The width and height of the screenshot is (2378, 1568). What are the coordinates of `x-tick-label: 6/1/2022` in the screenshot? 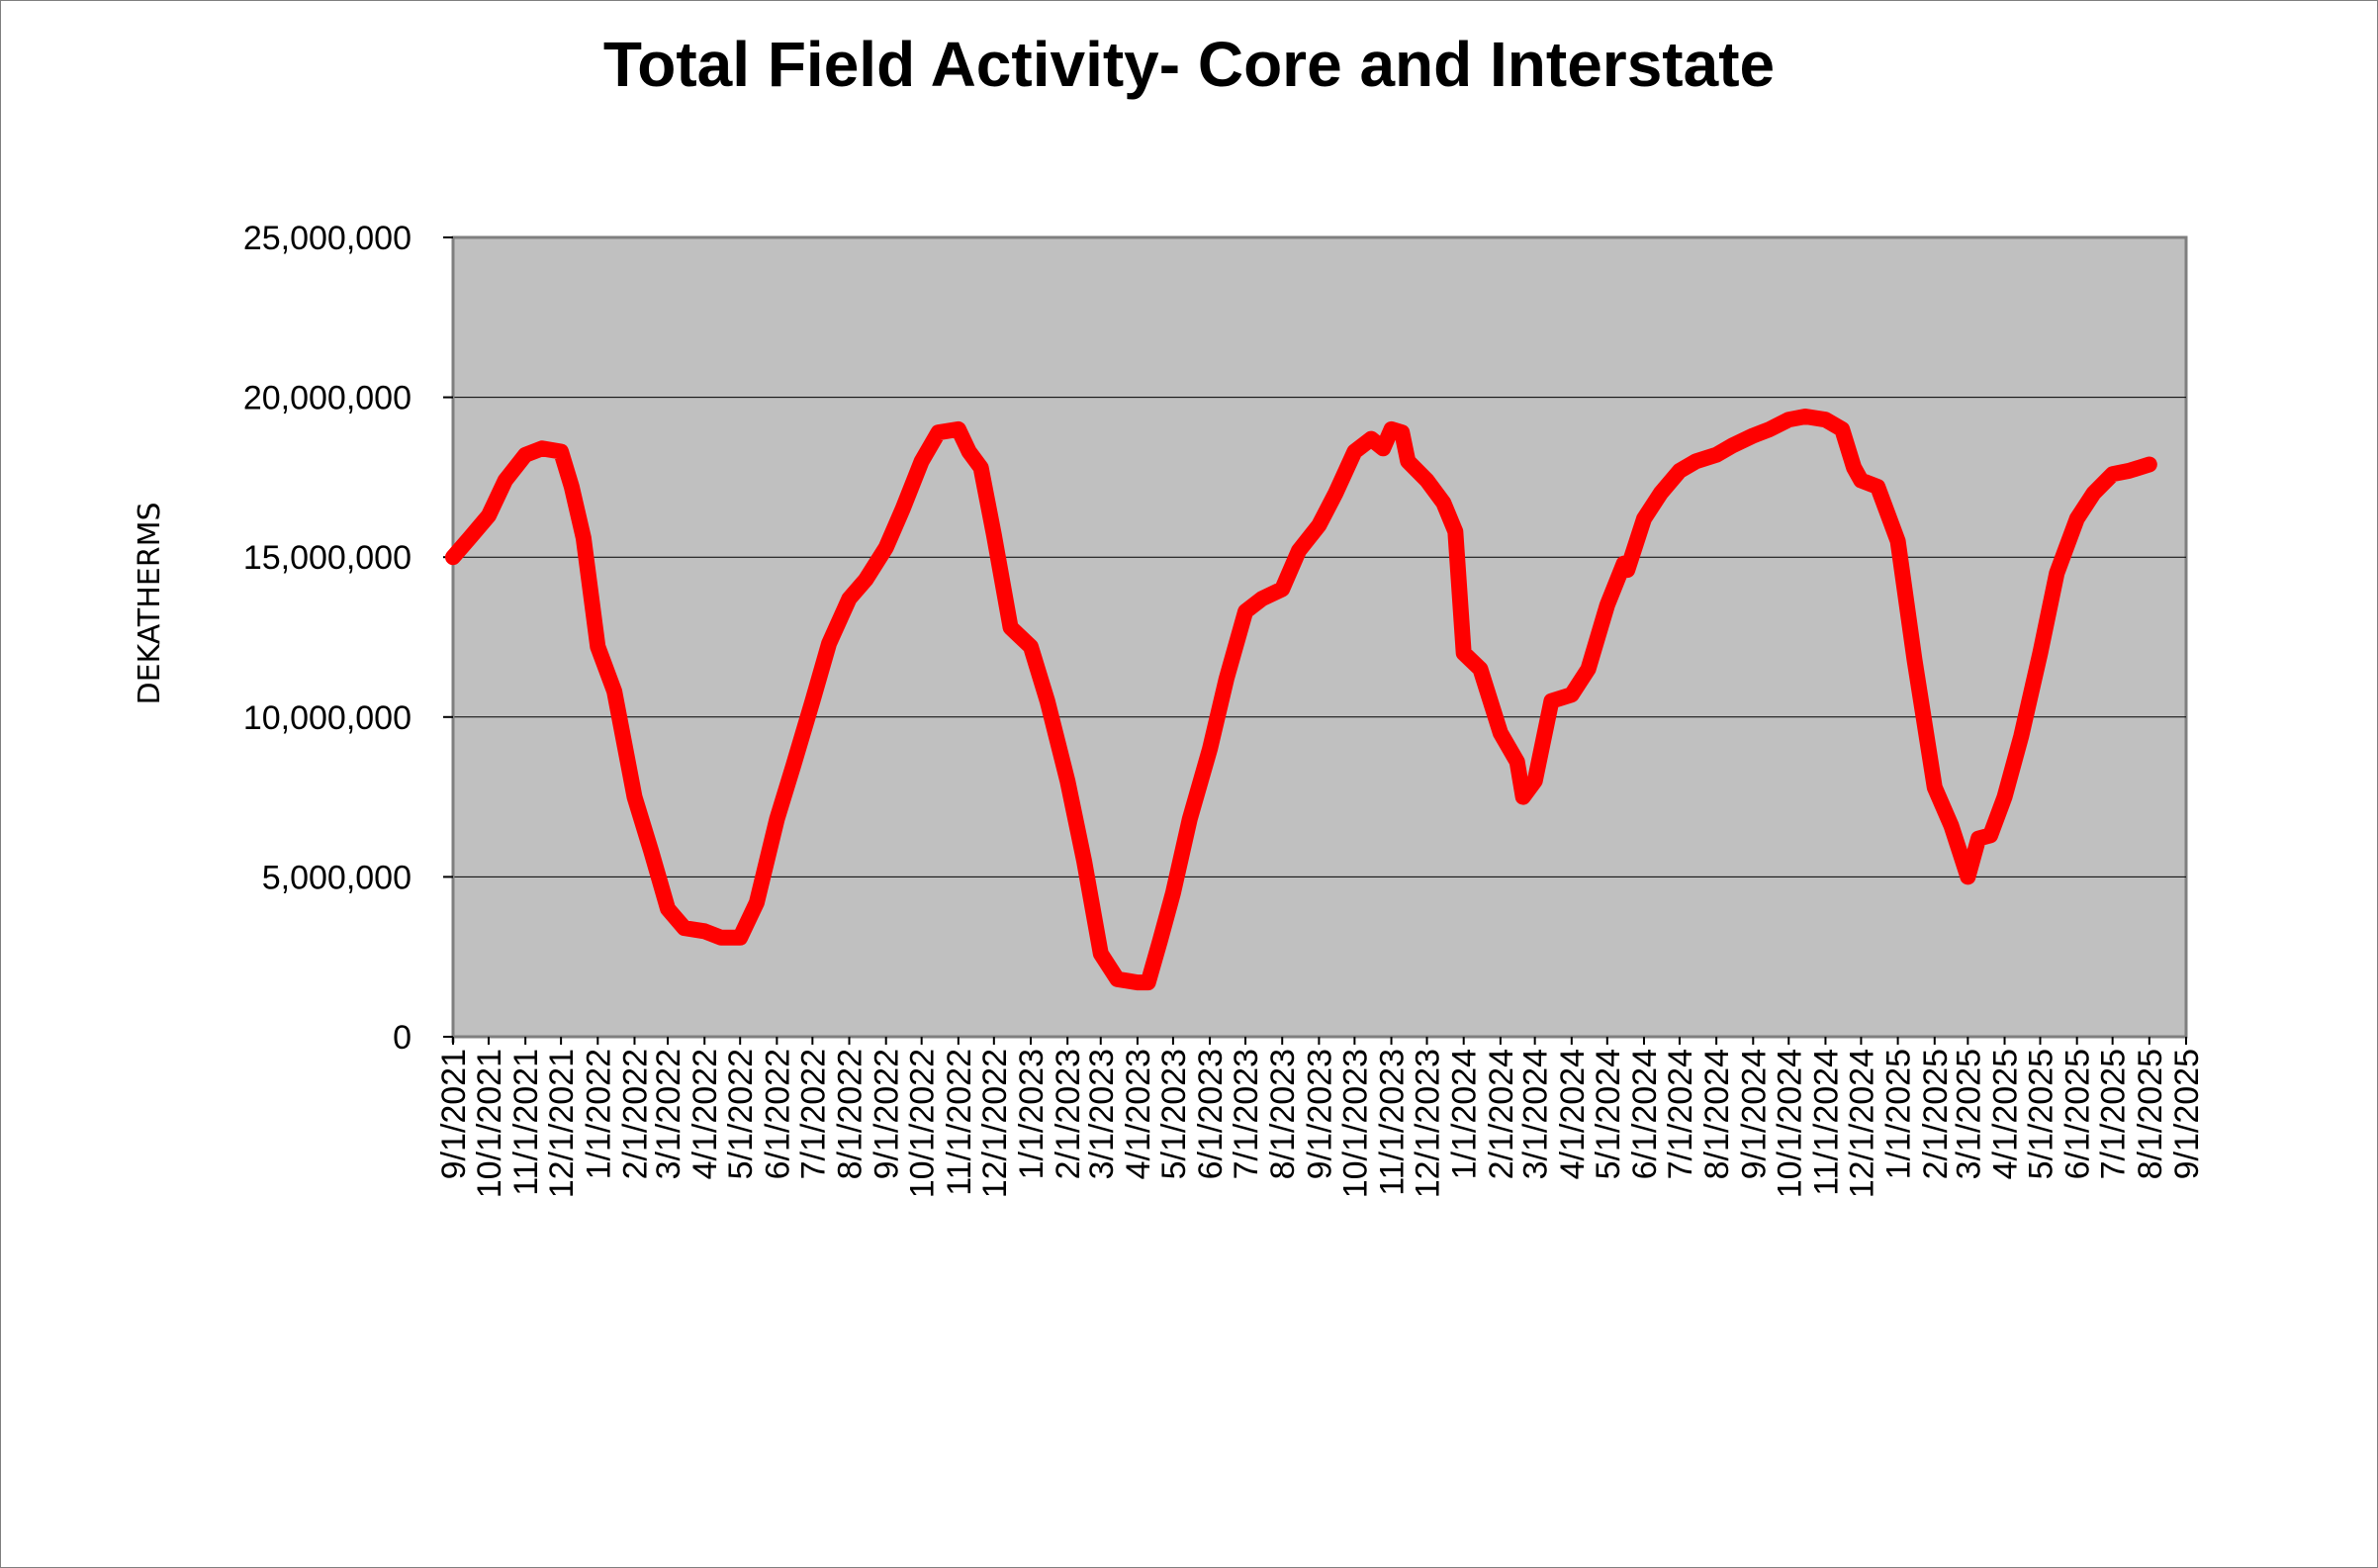 It's located at (777, 1114).